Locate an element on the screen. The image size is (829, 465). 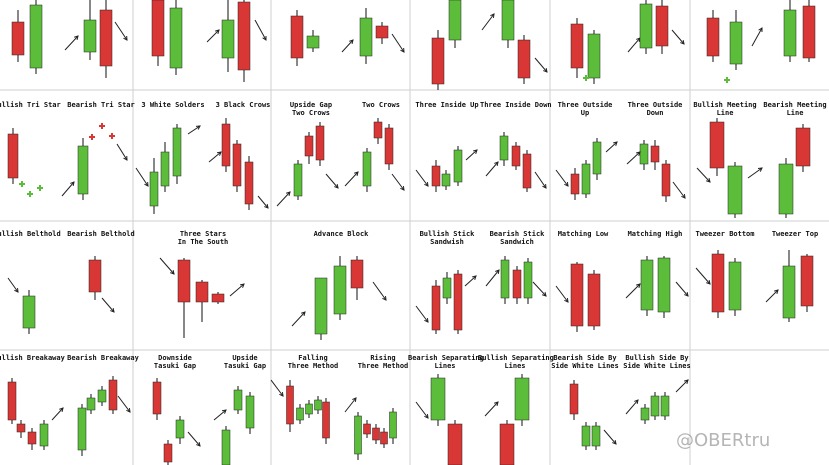
pattern-label: Bearish Belthold is located at coordinates (101, 234).